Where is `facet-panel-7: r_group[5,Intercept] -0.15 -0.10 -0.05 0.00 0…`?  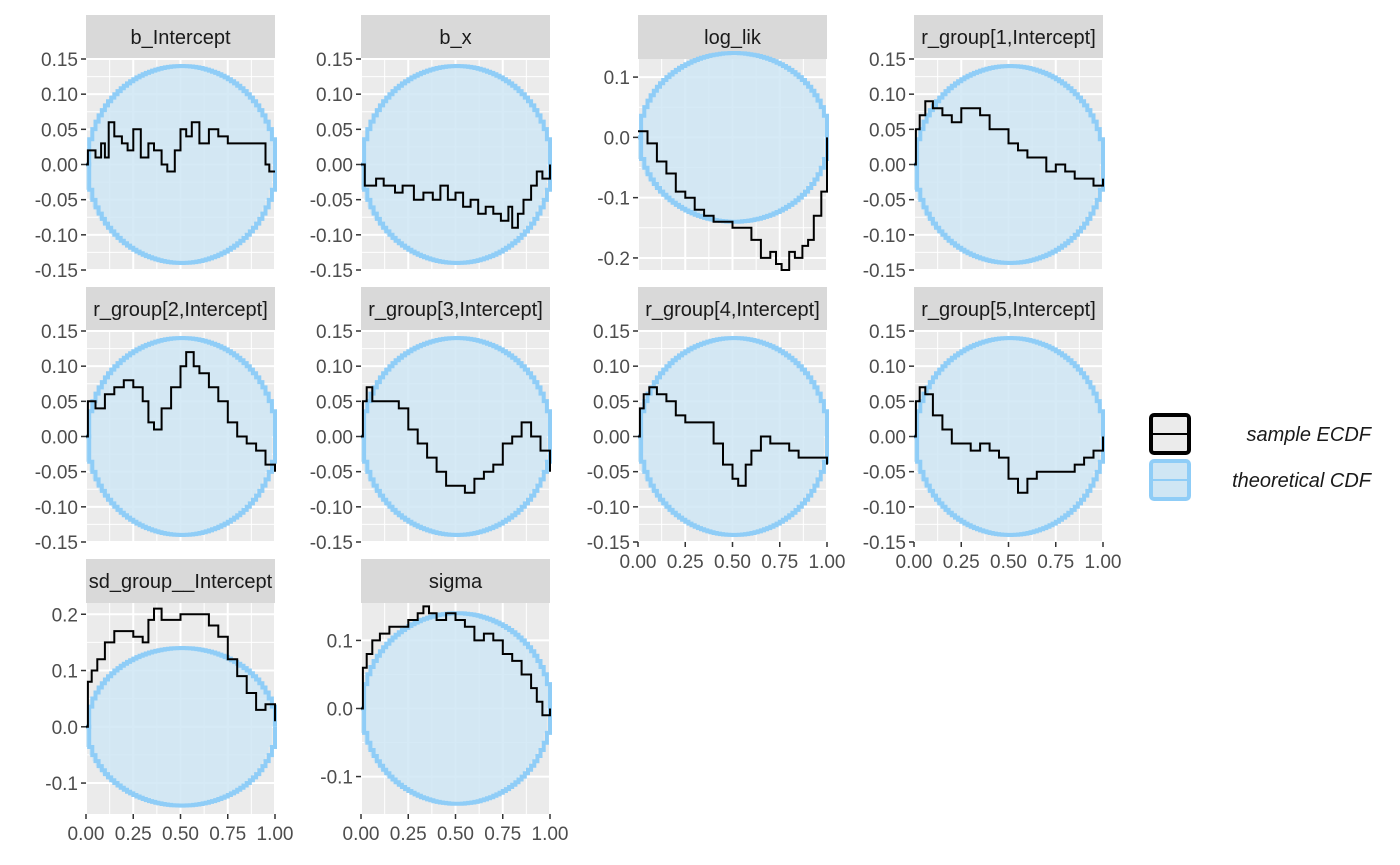 facet-panel-7: r_group[5,Intercept] -0.15 -0.10 -0.05 0.00 0… is located at coordinates (992, 430).